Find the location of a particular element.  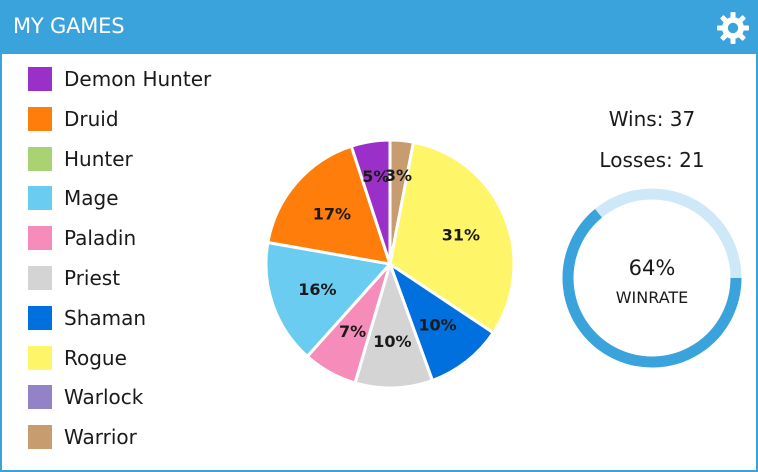

pie-label-paladin: 7% is located at coordinates (352, 331).